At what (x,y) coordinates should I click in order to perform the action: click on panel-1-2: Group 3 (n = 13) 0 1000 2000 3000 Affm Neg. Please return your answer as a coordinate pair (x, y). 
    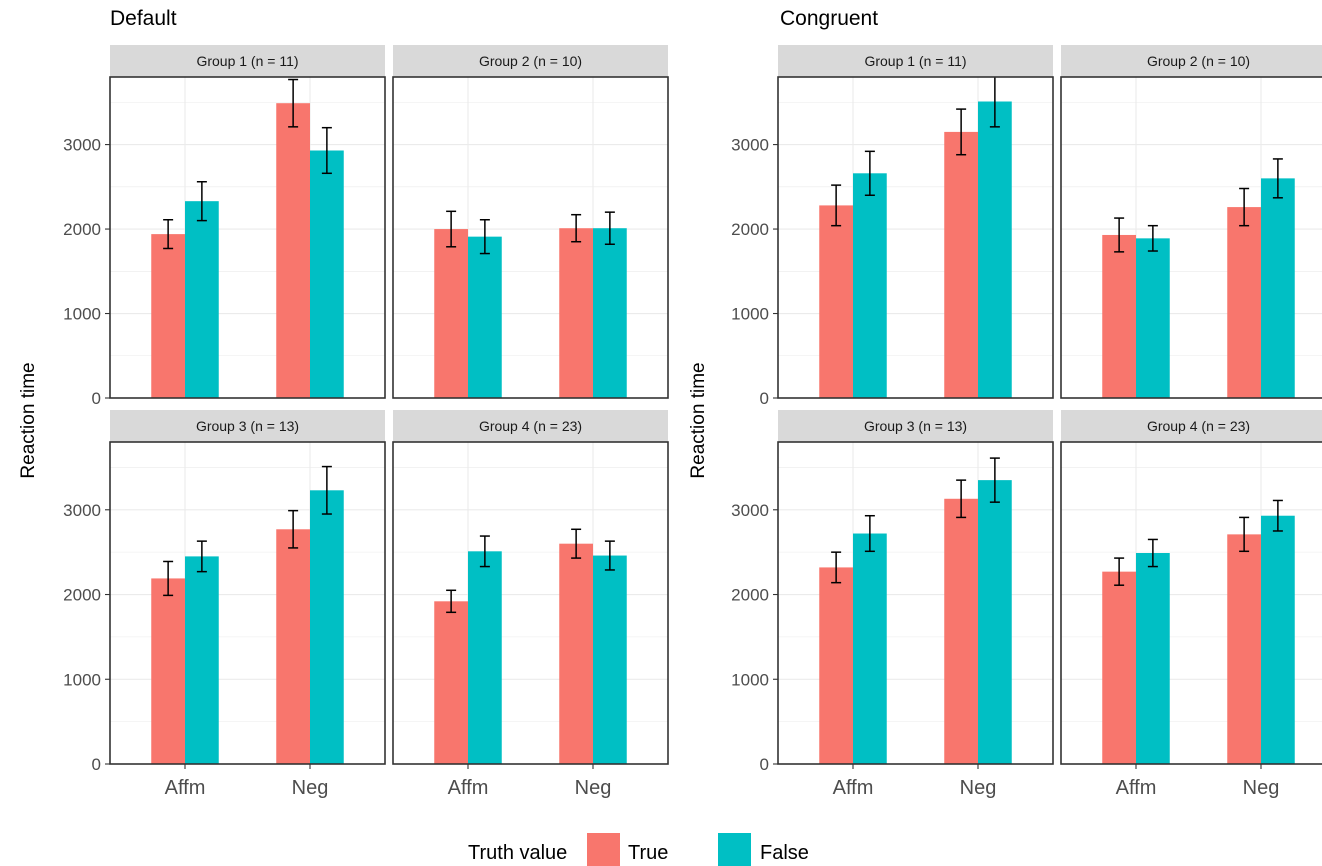
    Looking at the image, I should click on (892, 604).